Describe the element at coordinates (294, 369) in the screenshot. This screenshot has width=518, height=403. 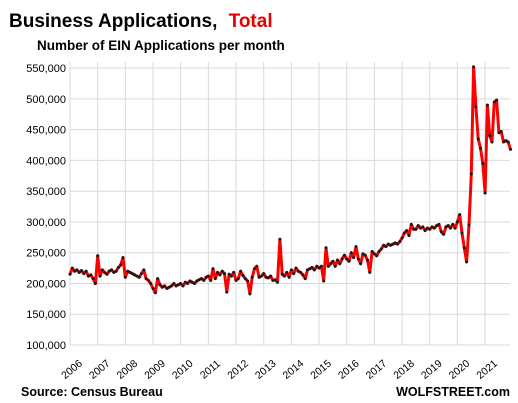
I see `x-tick-label: 2014` at that location.